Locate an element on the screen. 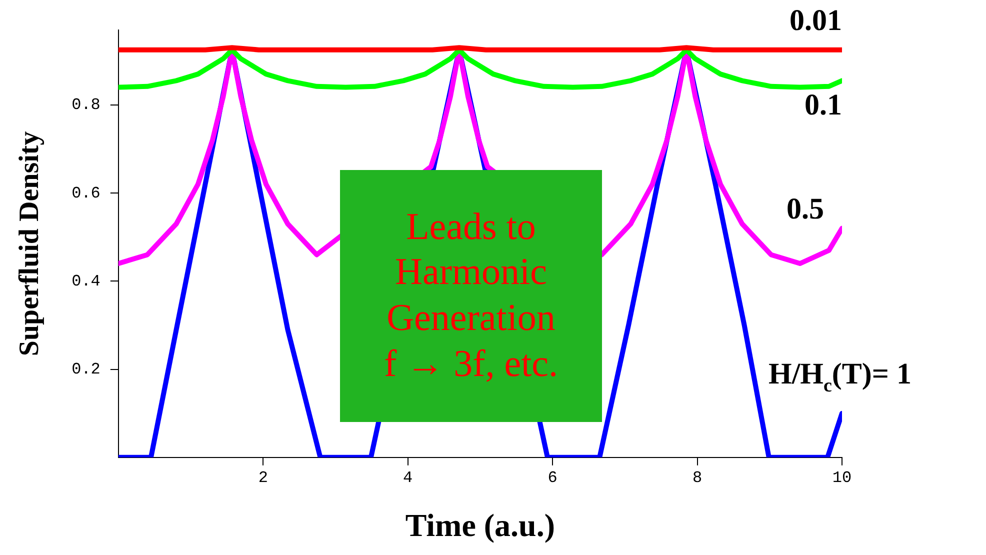 This screenshot has width=986, height=555. text-box: Leads to Harmonic Generation f → 3f, etc. is located at coordinates (471, 296).